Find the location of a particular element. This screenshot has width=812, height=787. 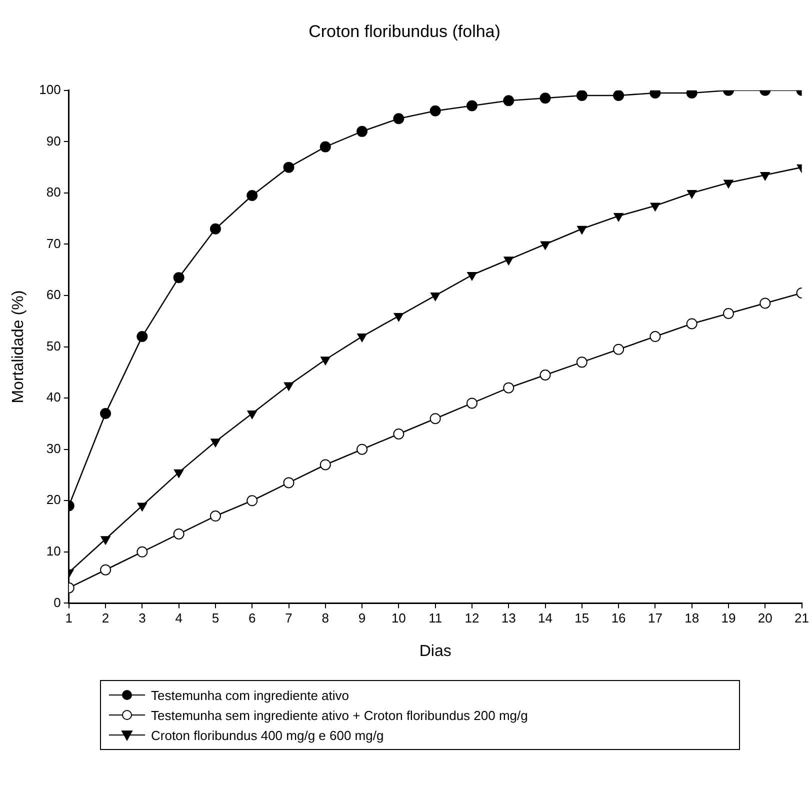

x-tick-label: 13 is located at coordinates (508, 618).